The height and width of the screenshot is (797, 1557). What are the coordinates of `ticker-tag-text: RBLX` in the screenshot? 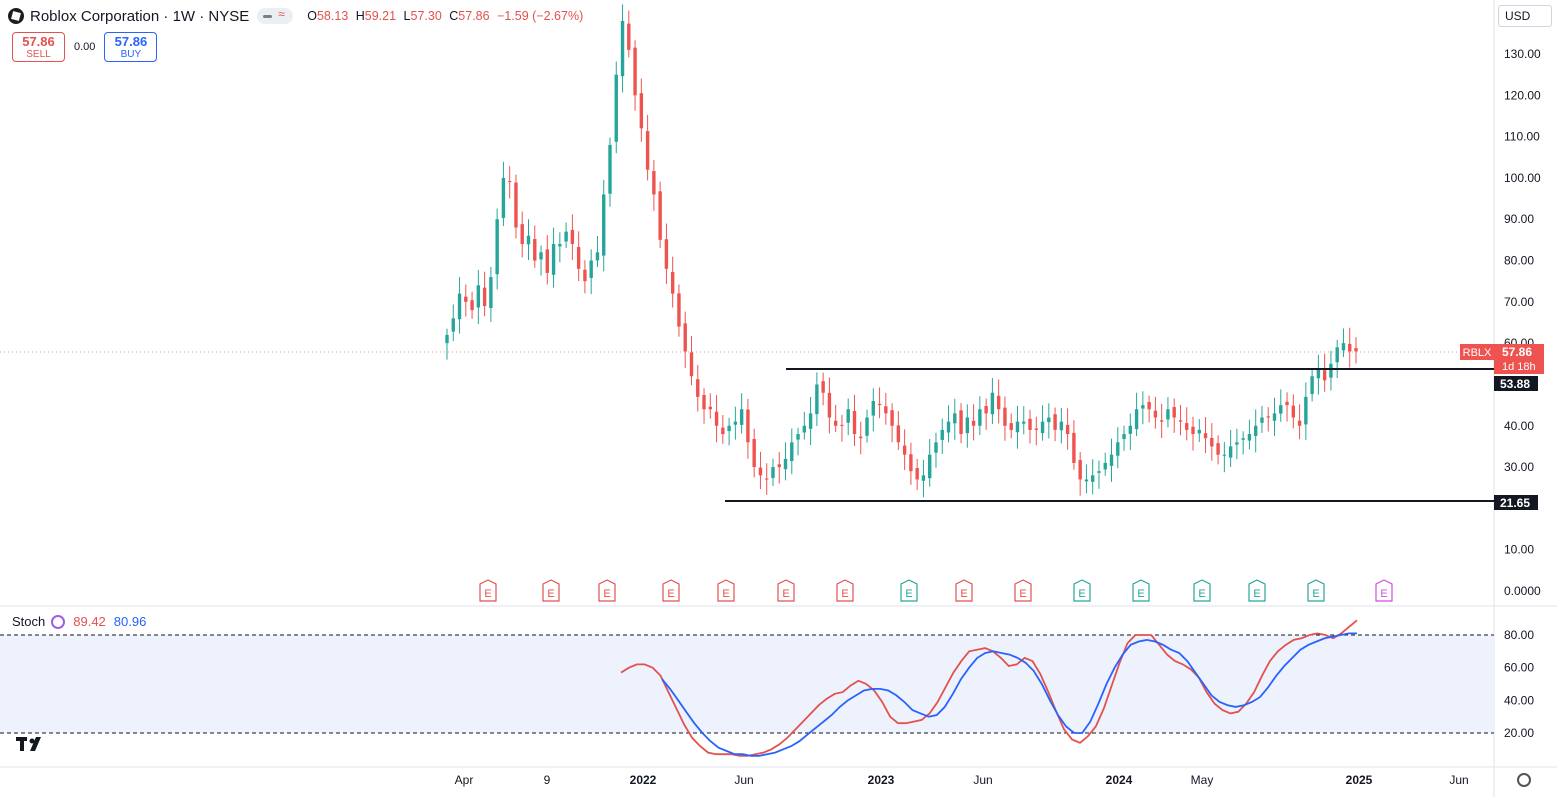 It's located at (1477, 353).